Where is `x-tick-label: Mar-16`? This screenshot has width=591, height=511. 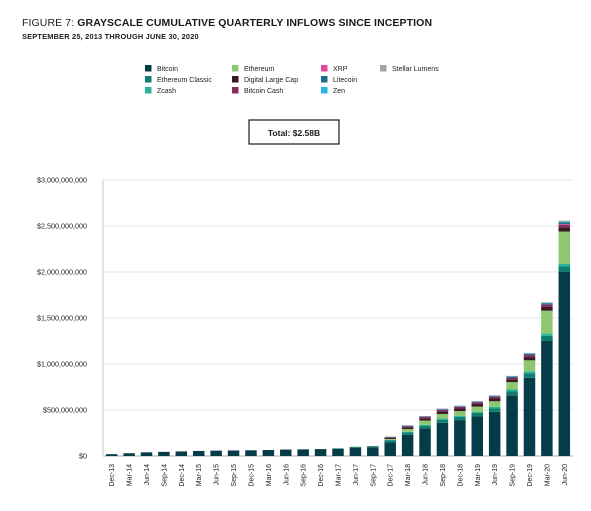
x-tick-label: Mar-16 is located at coordinates (269, 475).